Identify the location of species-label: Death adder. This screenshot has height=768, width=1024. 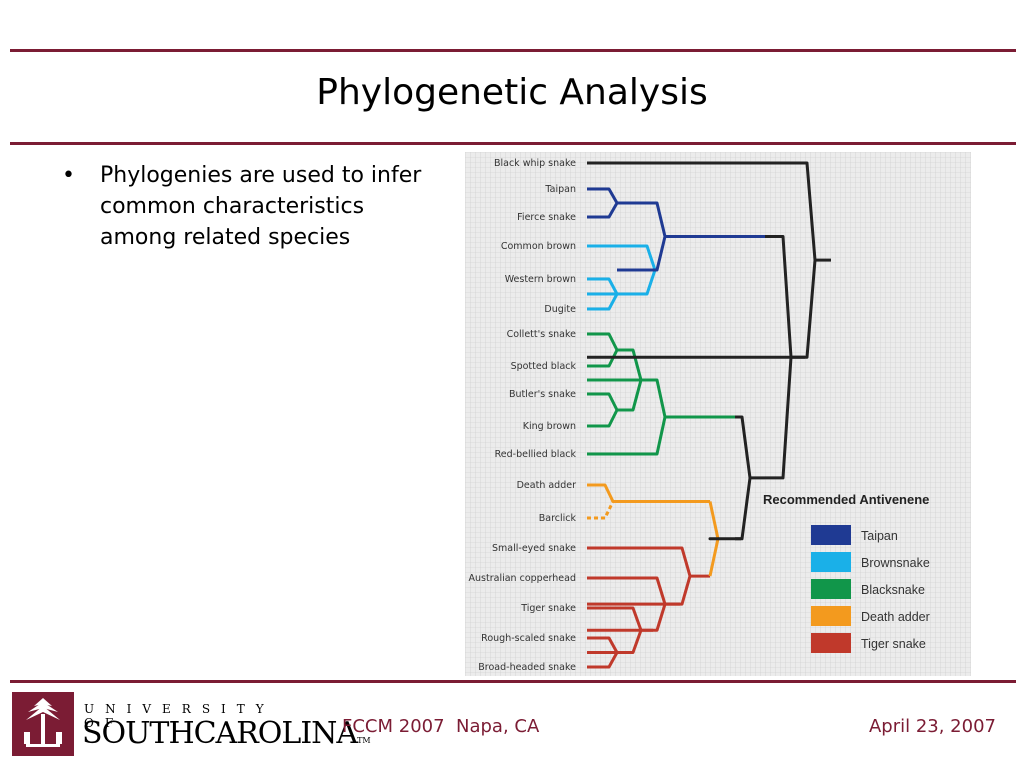
(546, 485).